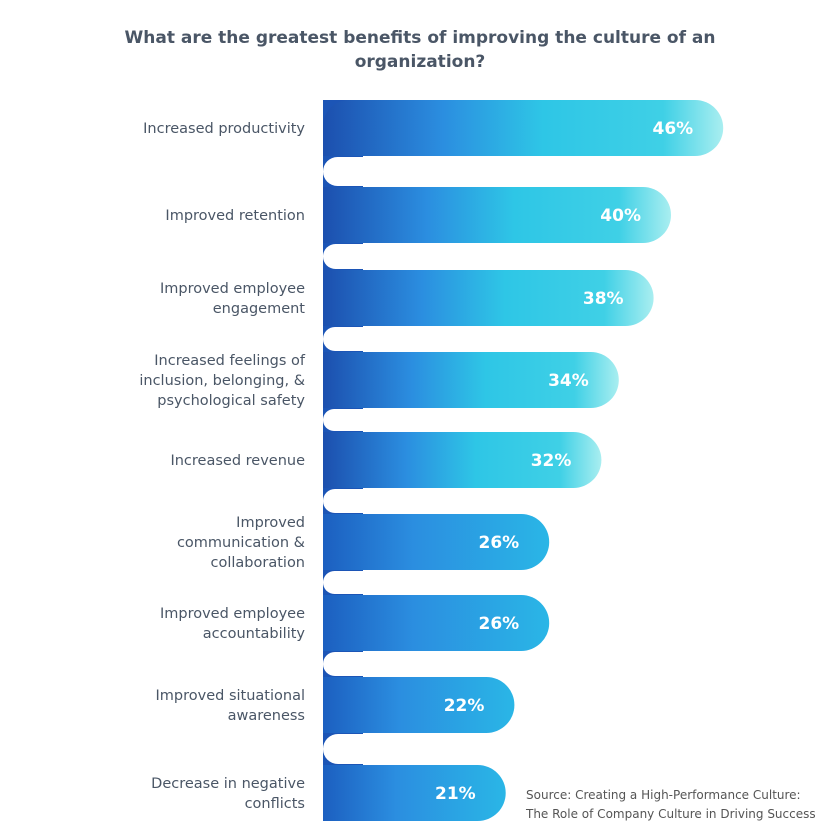  I want to click on category-label: Increased revenue, so click(237, 461).